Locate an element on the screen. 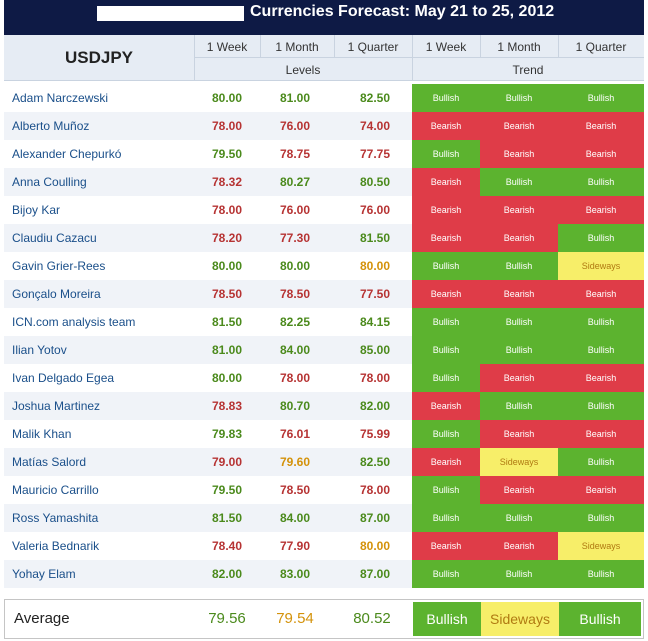  level-1week: 78.00 is located at coordinates (227, 126).